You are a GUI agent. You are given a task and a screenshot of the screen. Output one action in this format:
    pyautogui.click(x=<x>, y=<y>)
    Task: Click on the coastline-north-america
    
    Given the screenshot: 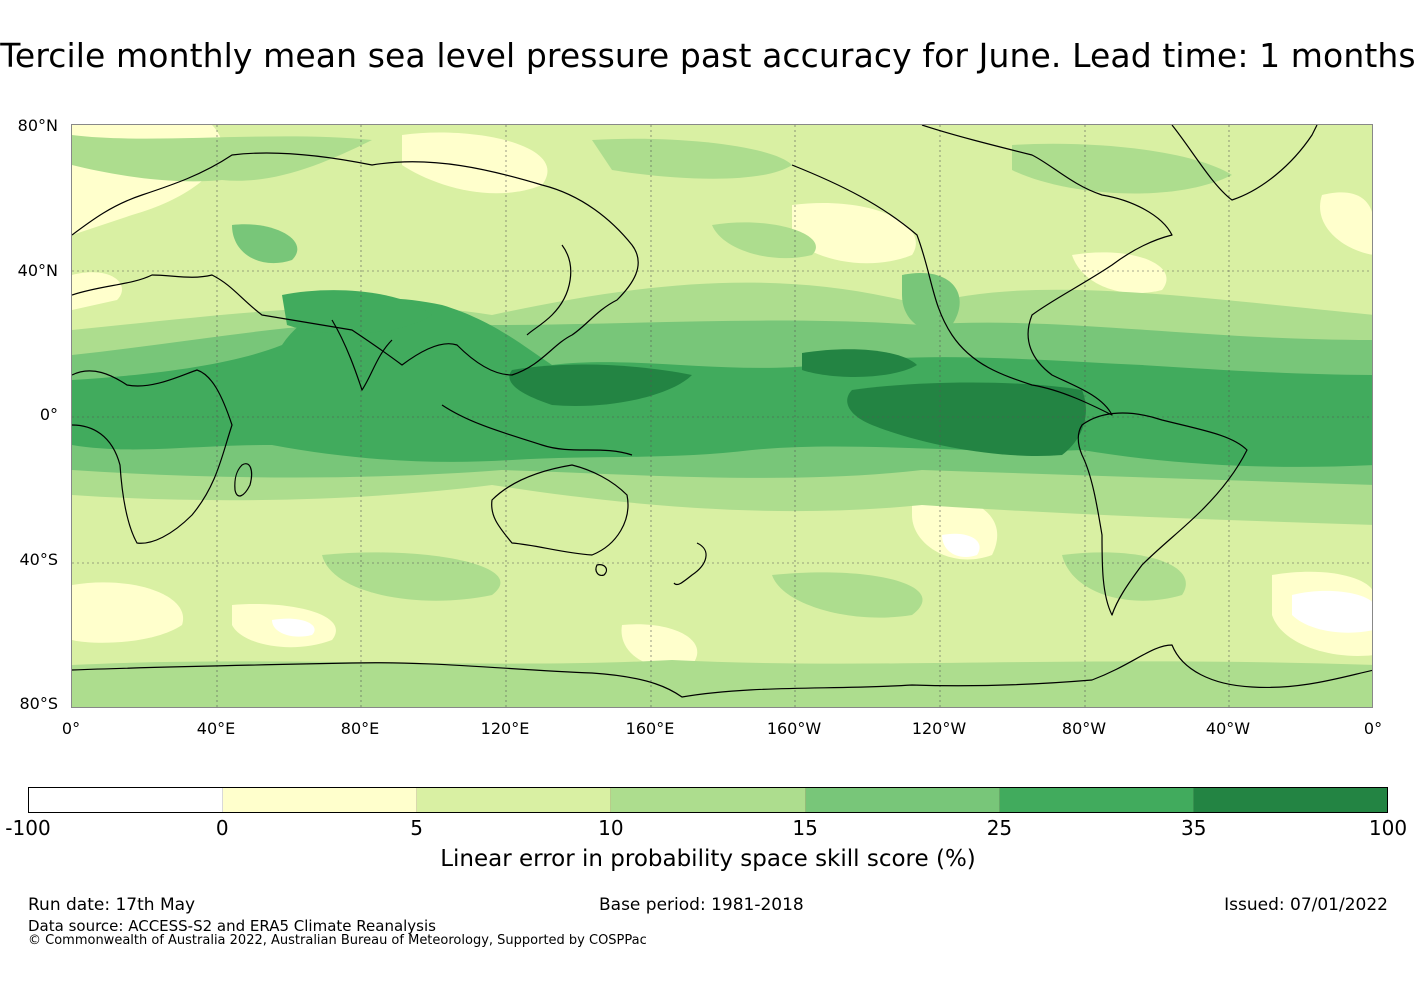 What is the action you would take?
    pyautogui.click(x=982, y=270)
    